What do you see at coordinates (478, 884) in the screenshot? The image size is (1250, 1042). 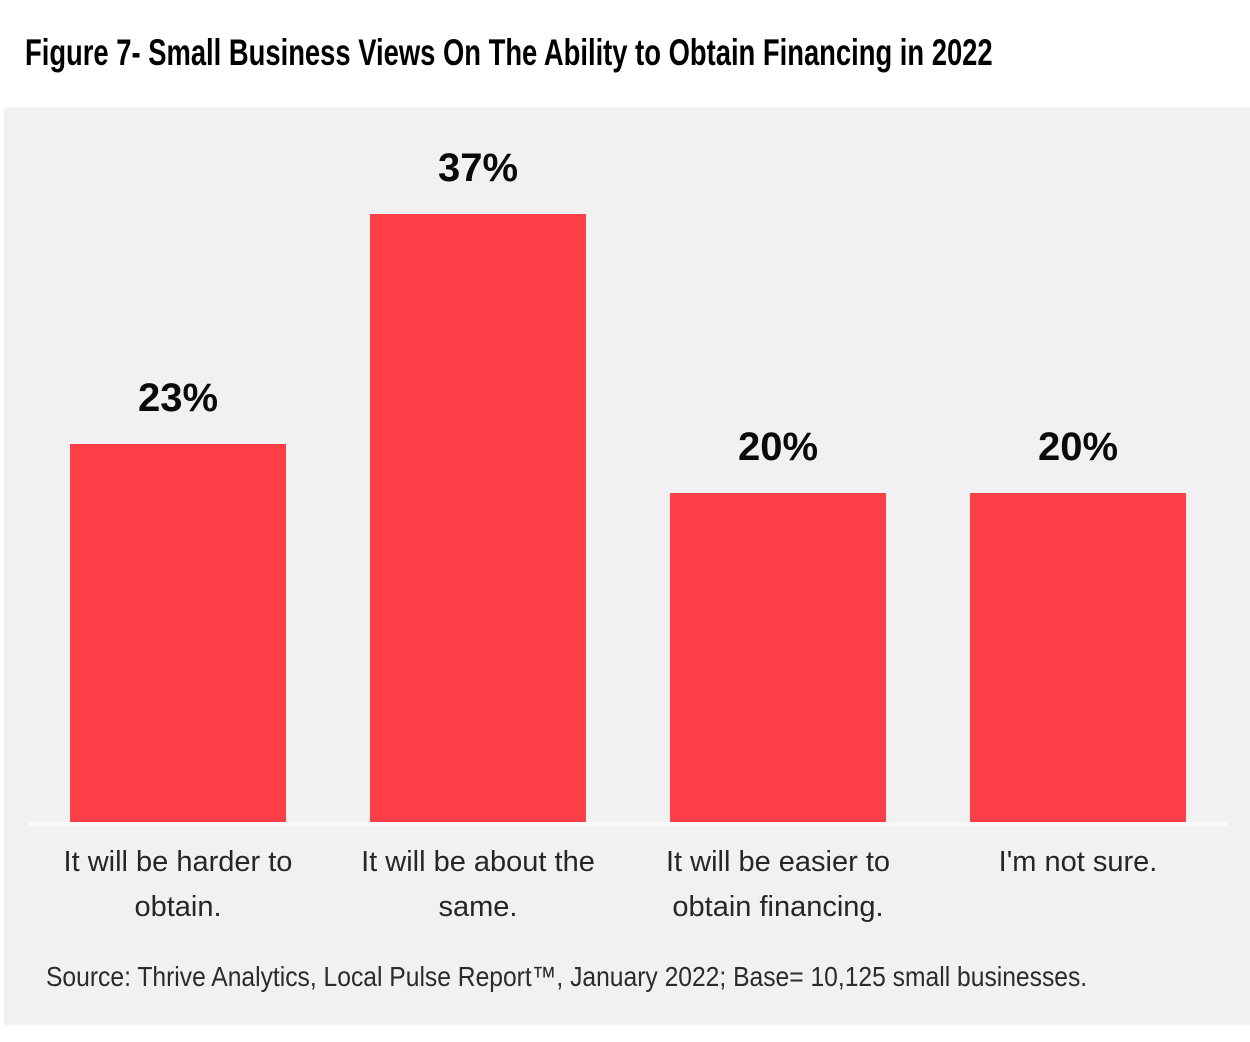 I see `bar-category-label: It will be about the same.` at bounding box center [478, 884].